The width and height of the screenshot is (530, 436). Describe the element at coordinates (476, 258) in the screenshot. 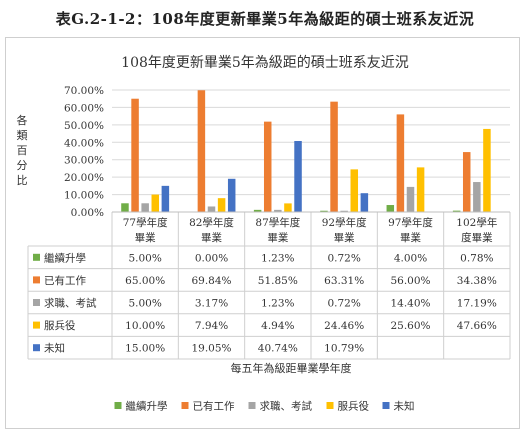

I see `data-label: 0.78%` at that location.